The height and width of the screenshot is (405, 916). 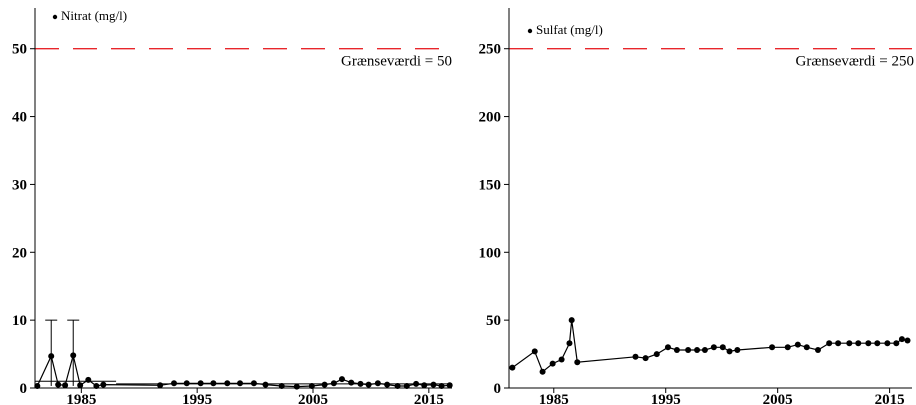 I want to click on nitrat-x-tick-label: 2015, so click(x=429, y=398).